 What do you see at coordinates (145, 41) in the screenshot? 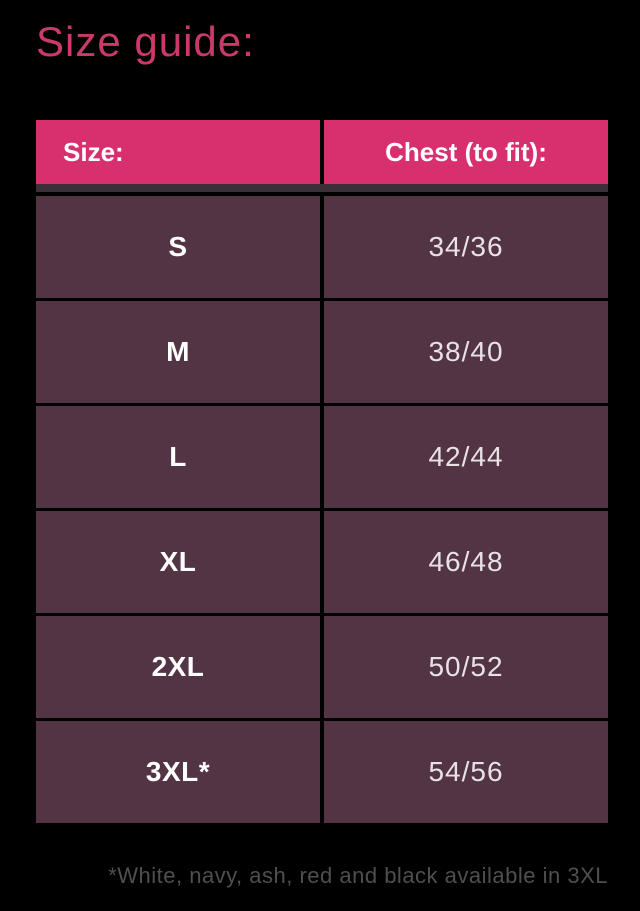
I see `page-title: Size guide:` at bounding box center [145, 41].